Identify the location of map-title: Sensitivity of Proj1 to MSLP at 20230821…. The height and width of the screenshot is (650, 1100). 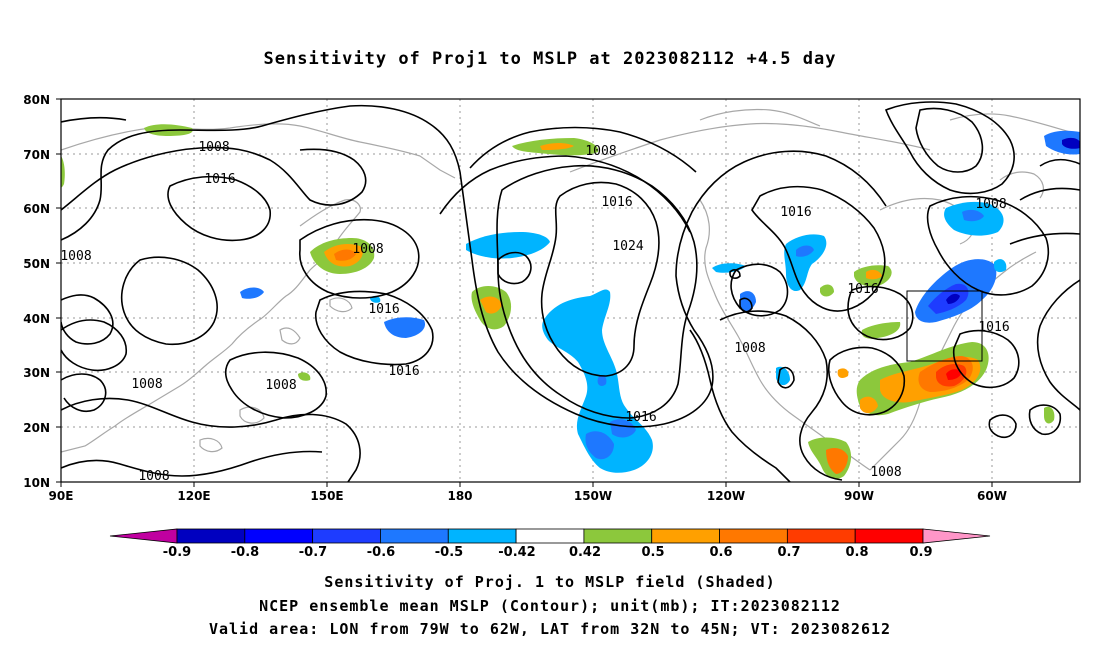
(550, 59).